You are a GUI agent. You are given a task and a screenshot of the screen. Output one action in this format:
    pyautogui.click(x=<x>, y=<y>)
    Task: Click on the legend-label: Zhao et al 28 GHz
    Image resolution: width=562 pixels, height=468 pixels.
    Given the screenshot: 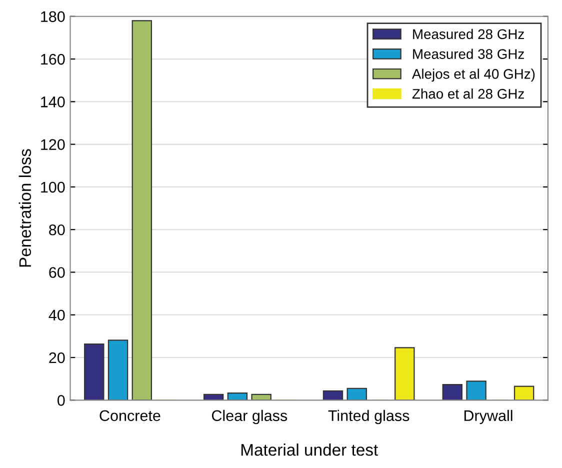 What is the action you would take?
    pyautogui.click(x=468, y=93)
    